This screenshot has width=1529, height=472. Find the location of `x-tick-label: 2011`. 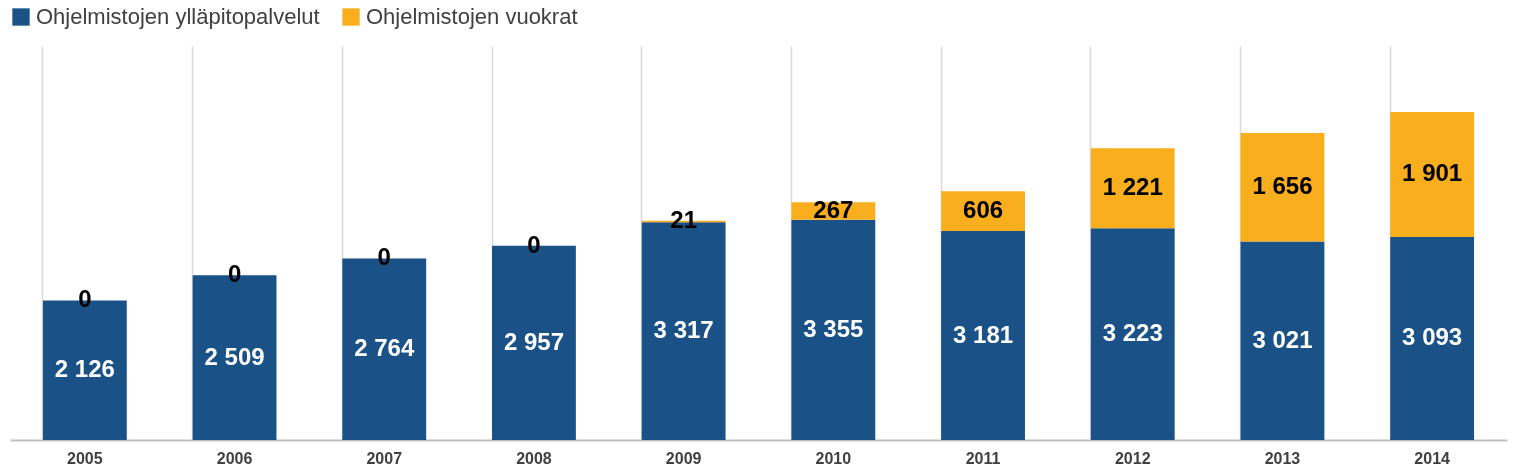

x-tick-label: 2011 is located at coordinates (983, 458).